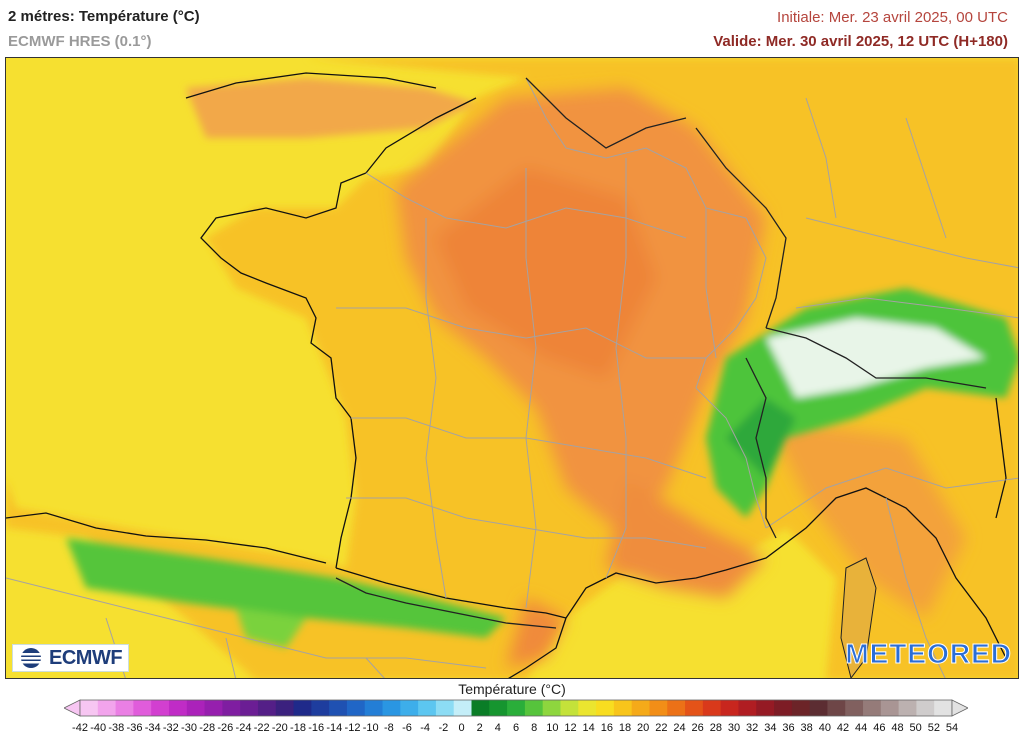 This screenshot has height=736, width=1024. What do you see at coordinates (770, 728) in the screenshot?
I see `colorbar-tick-label: 34` at bounding box center [770, 728].